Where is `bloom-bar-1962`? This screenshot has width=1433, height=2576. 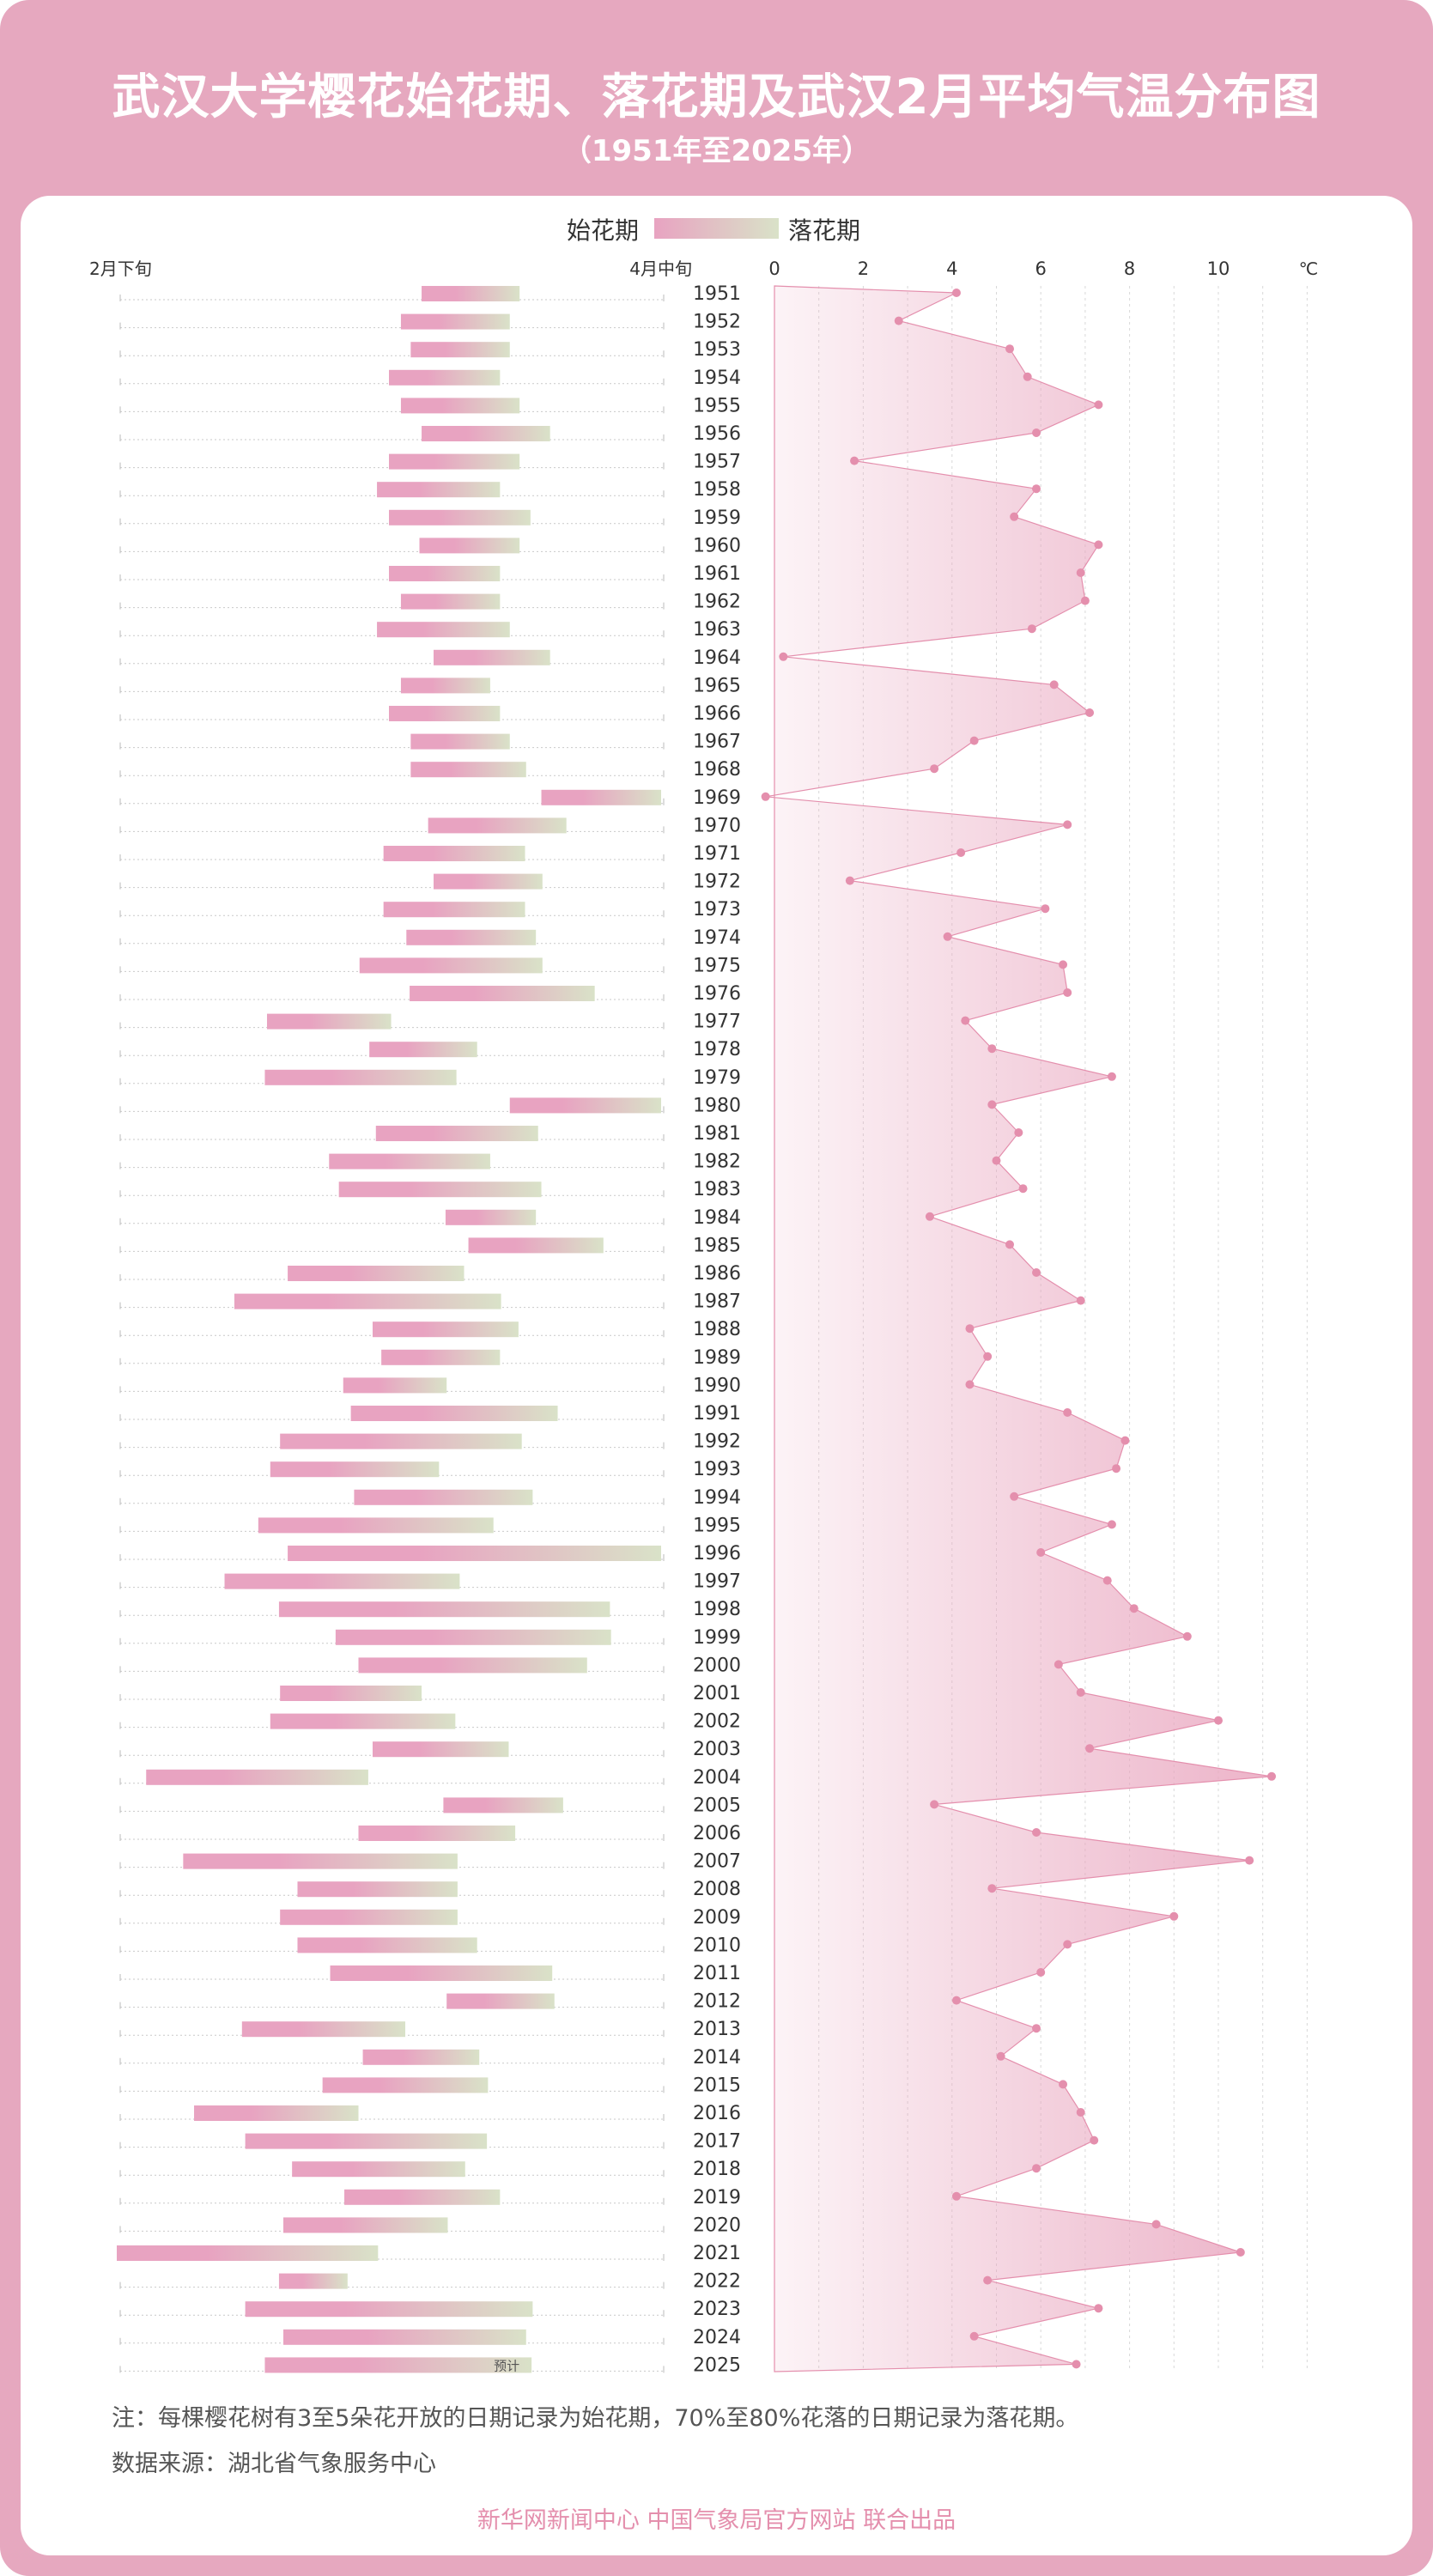 bloom-bar-1962 is located at coordinates (450, 601).